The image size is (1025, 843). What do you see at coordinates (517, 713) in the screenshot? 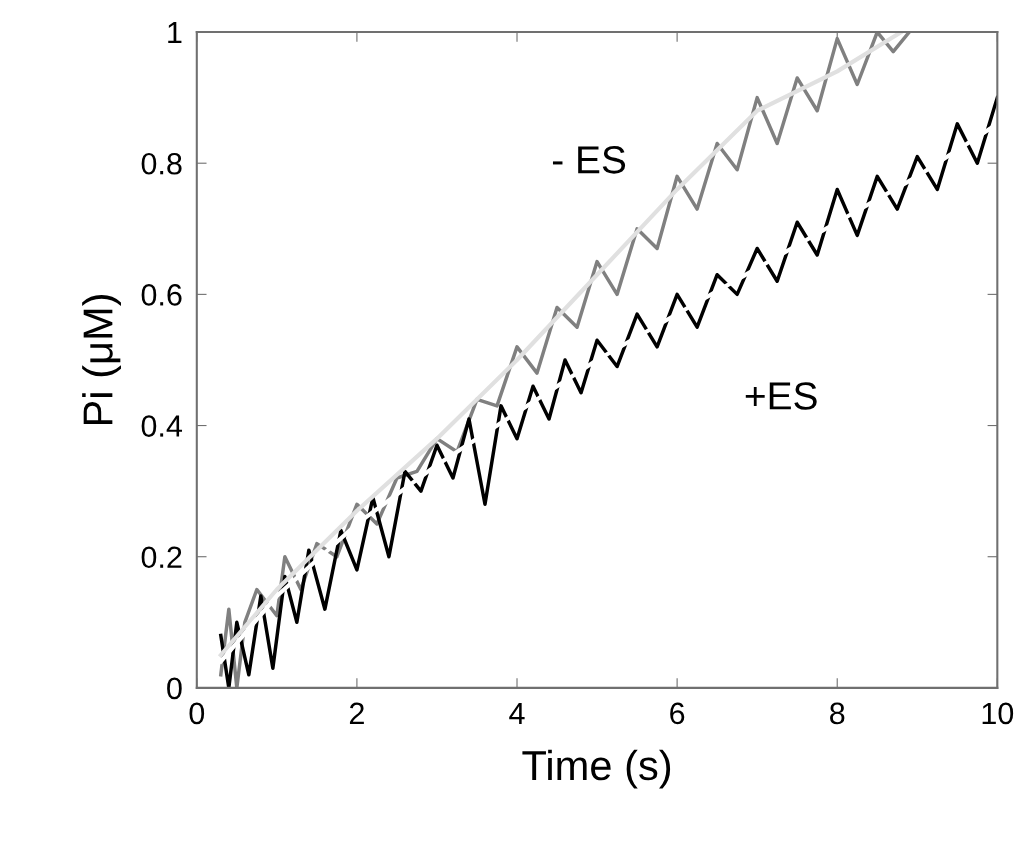
I see `x-tick-label: 4` at bounding box center [517, 713].